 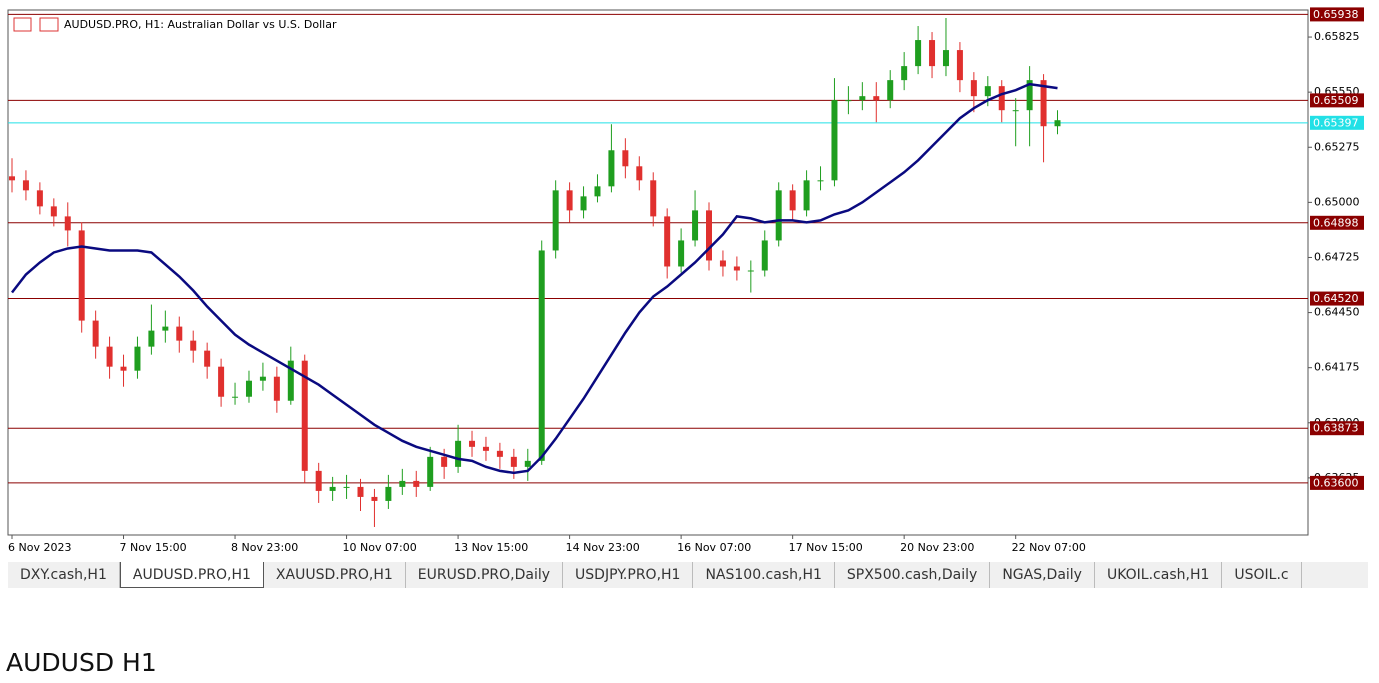 What do you see at coordinates (64, 575) in the screenshot?
I see `tab: DXY.cash,H1` at bounding box center [64, 575].